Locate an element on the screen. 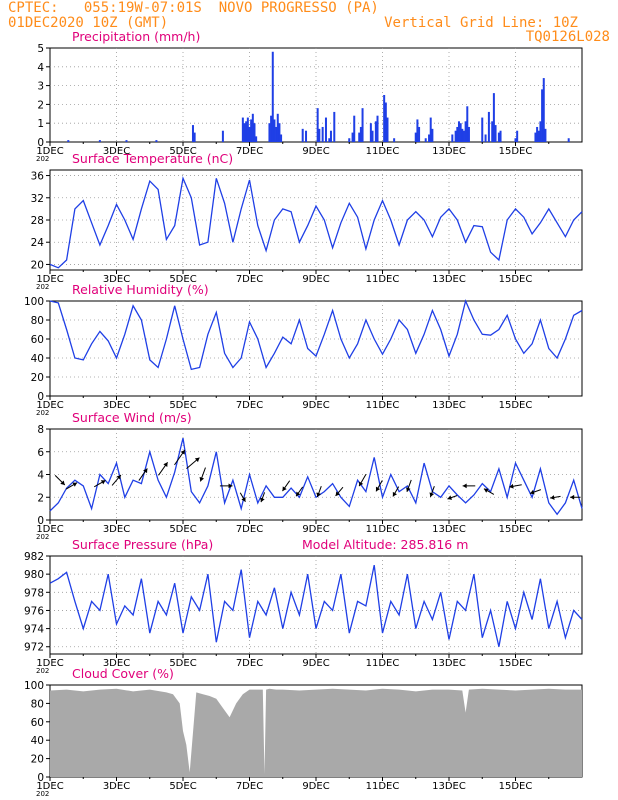 This screenshot has width=618, height=800. cloud-ytick-label: 40 is located at coordinates (37, 741).